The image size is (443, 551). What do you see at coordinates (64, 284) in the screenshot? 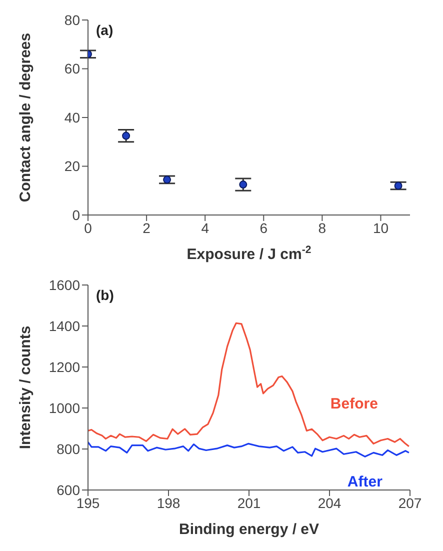
I see `y-tick-label: 1600` at bounding box center [64, 284].